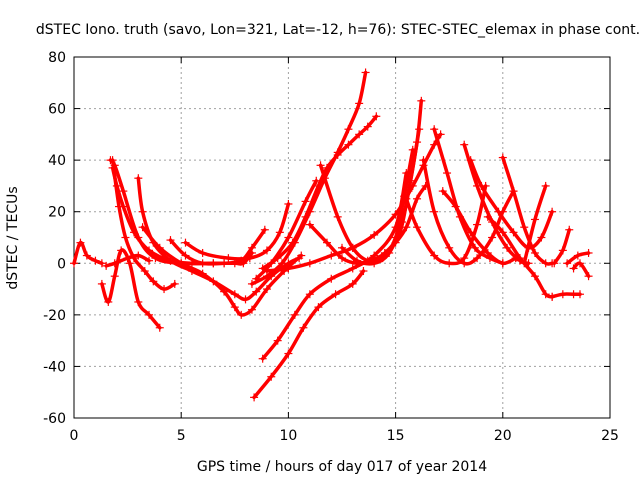 This screenshot has width=640, height=480. I want to click on y-tick-label: 0, so click(61, 264).